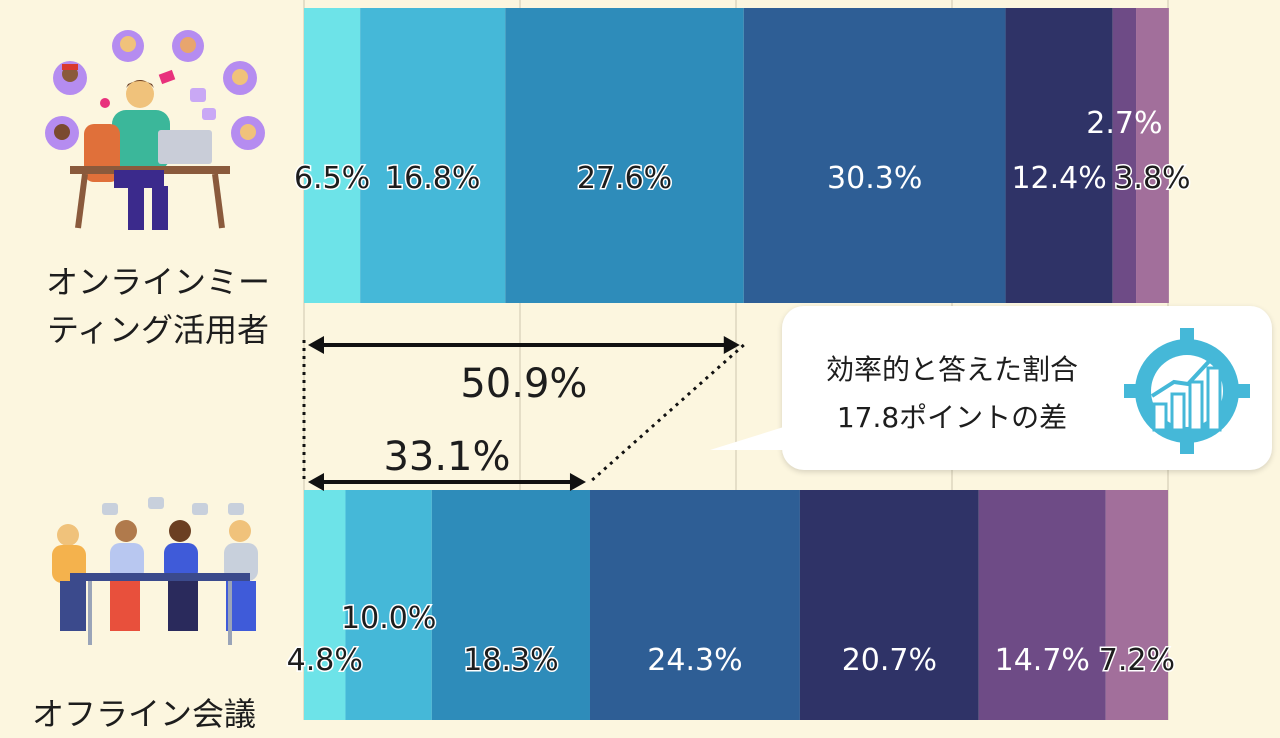 The image size is (1280, 738). What do you see at coordinates (1152, 178) in the screenshot?
I see `data-label: 3.8%` at bounding box center [1152, 178].